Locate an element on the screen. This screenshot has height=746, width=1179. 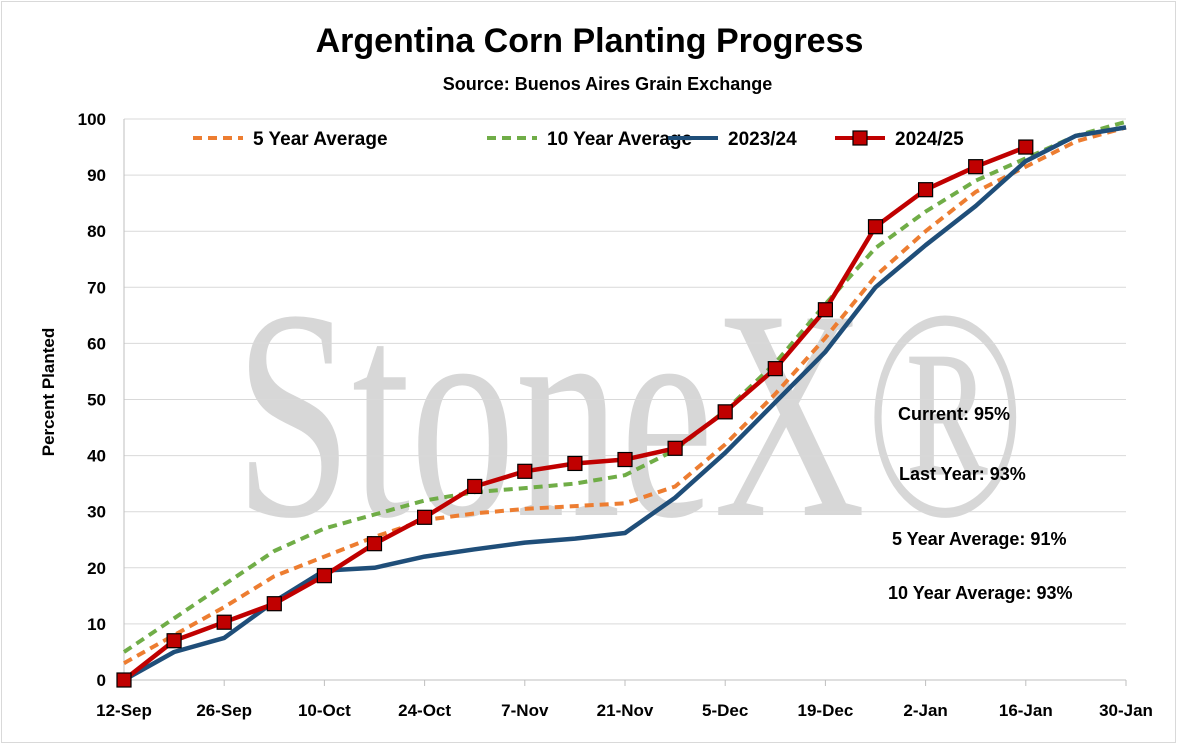
x-tick-label: 24-Oct is located at coordinates (424, 710).